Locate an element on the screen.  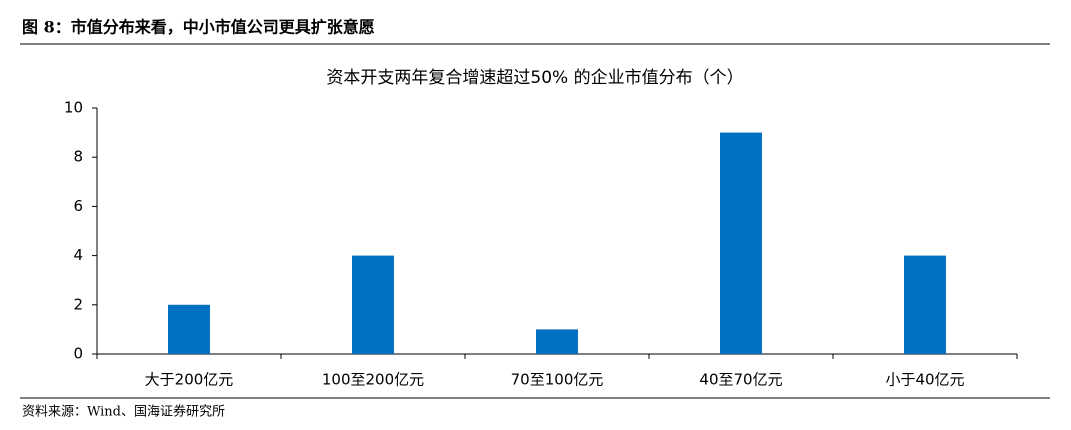
y-tick-label: 8 is located at coordinates (78, 157).